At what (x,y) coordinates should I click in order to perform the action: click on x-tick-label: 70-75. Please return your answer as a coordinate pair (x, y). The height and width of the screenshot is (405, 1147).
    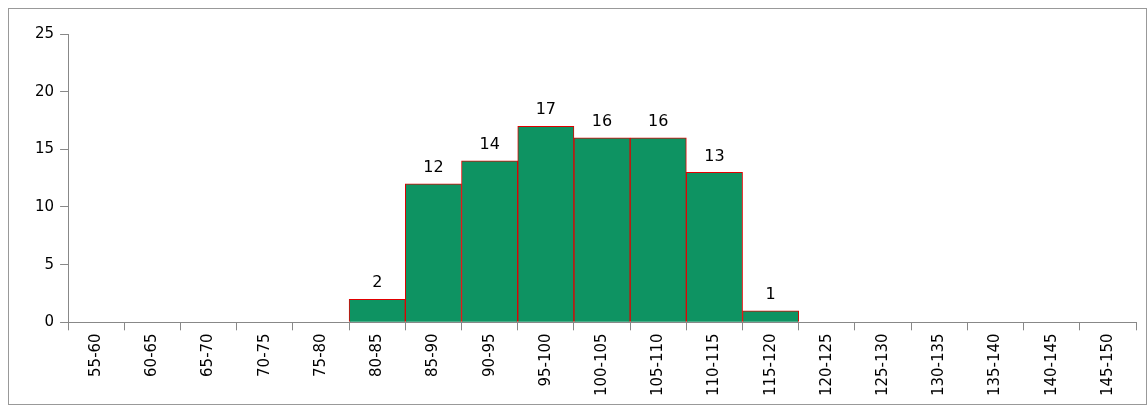
    Looking at the image, I should click on (263, 355).